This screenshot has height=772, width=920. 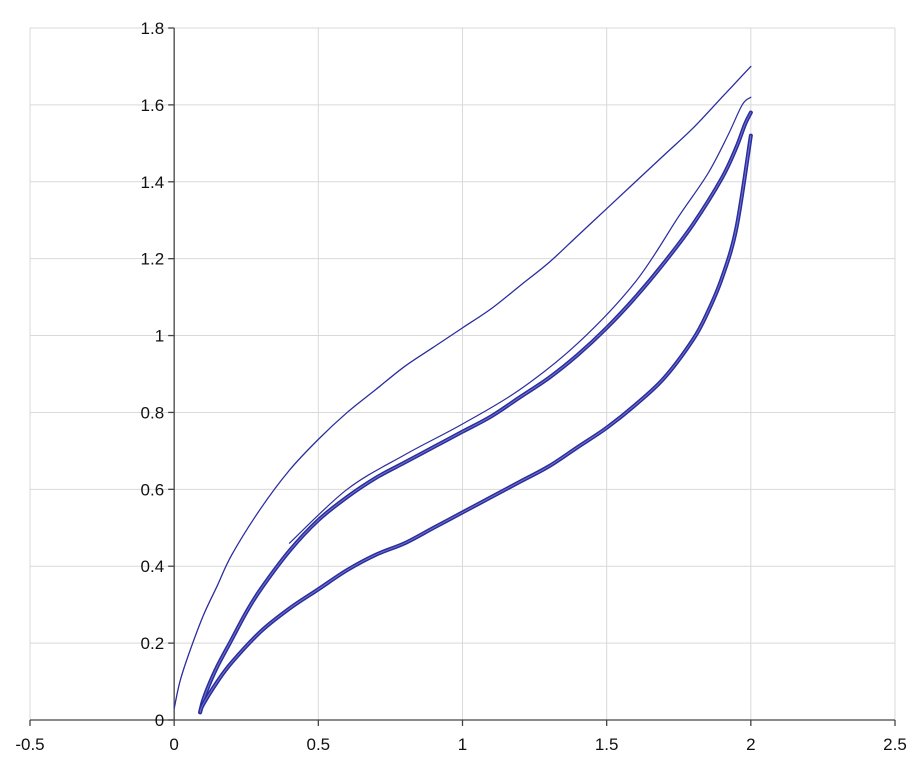 What do you see at coordinates (153, 105) in the screenshot?
I see `y-tick-label: 1.6` at bounding box center [153, 105].